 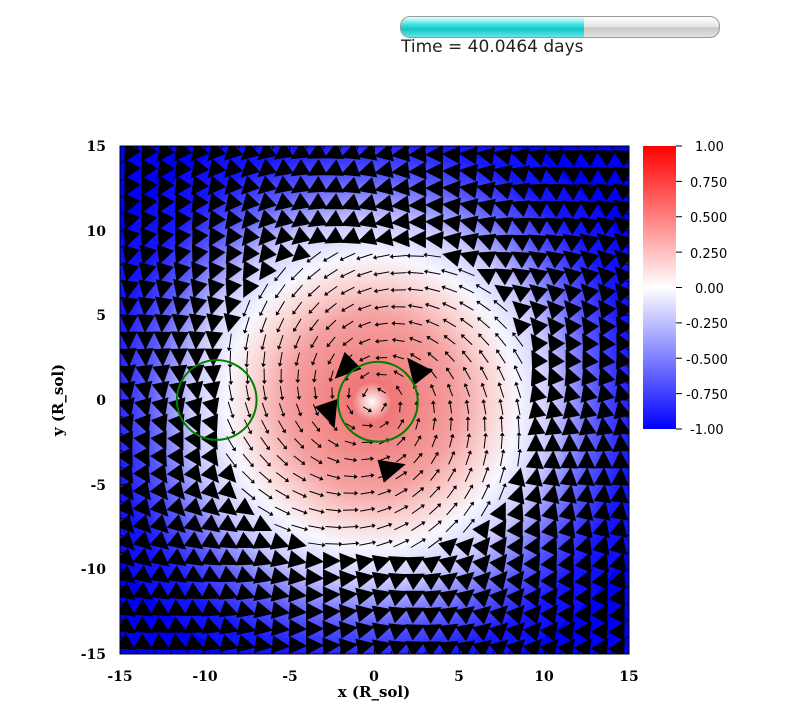 I want to click on x-tick-label: -10, so click(x=205, y=677).